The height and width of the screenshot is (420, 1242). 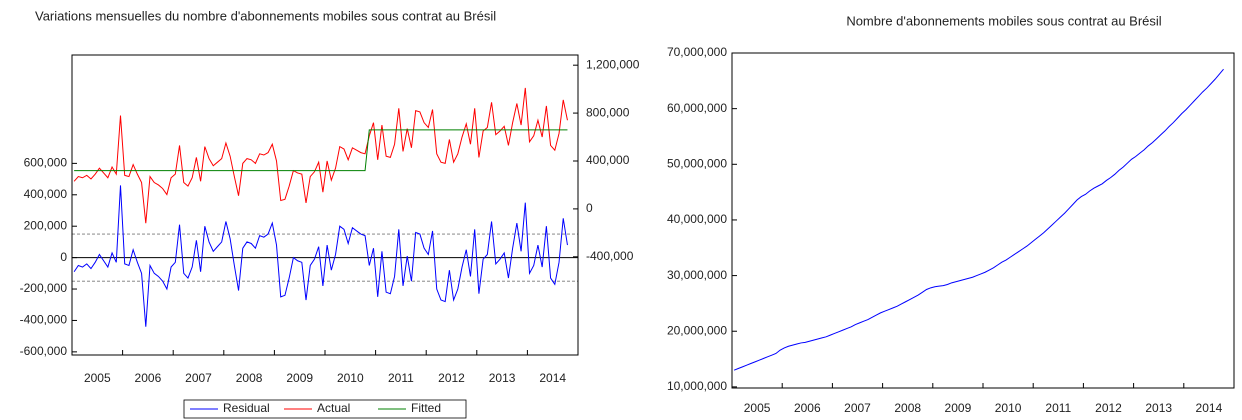 I want to click on y2-tick-label: 1,200,000, so click(x=613, y=64).